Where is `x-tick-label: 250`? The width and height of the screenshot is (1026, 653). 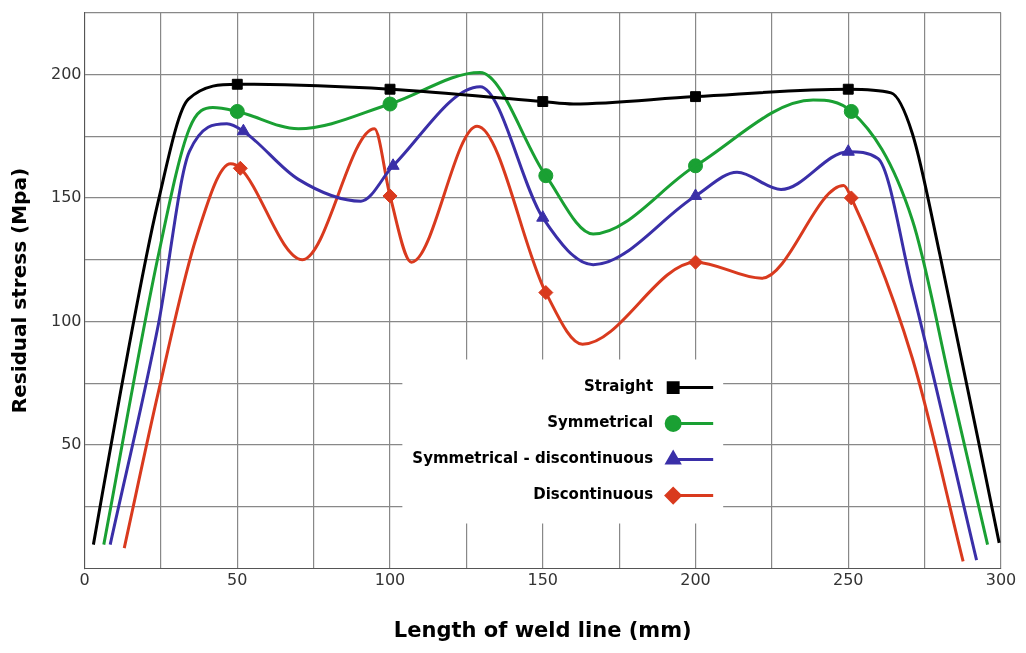
x-tick-label: 250 is located at coordinates (848, 580).